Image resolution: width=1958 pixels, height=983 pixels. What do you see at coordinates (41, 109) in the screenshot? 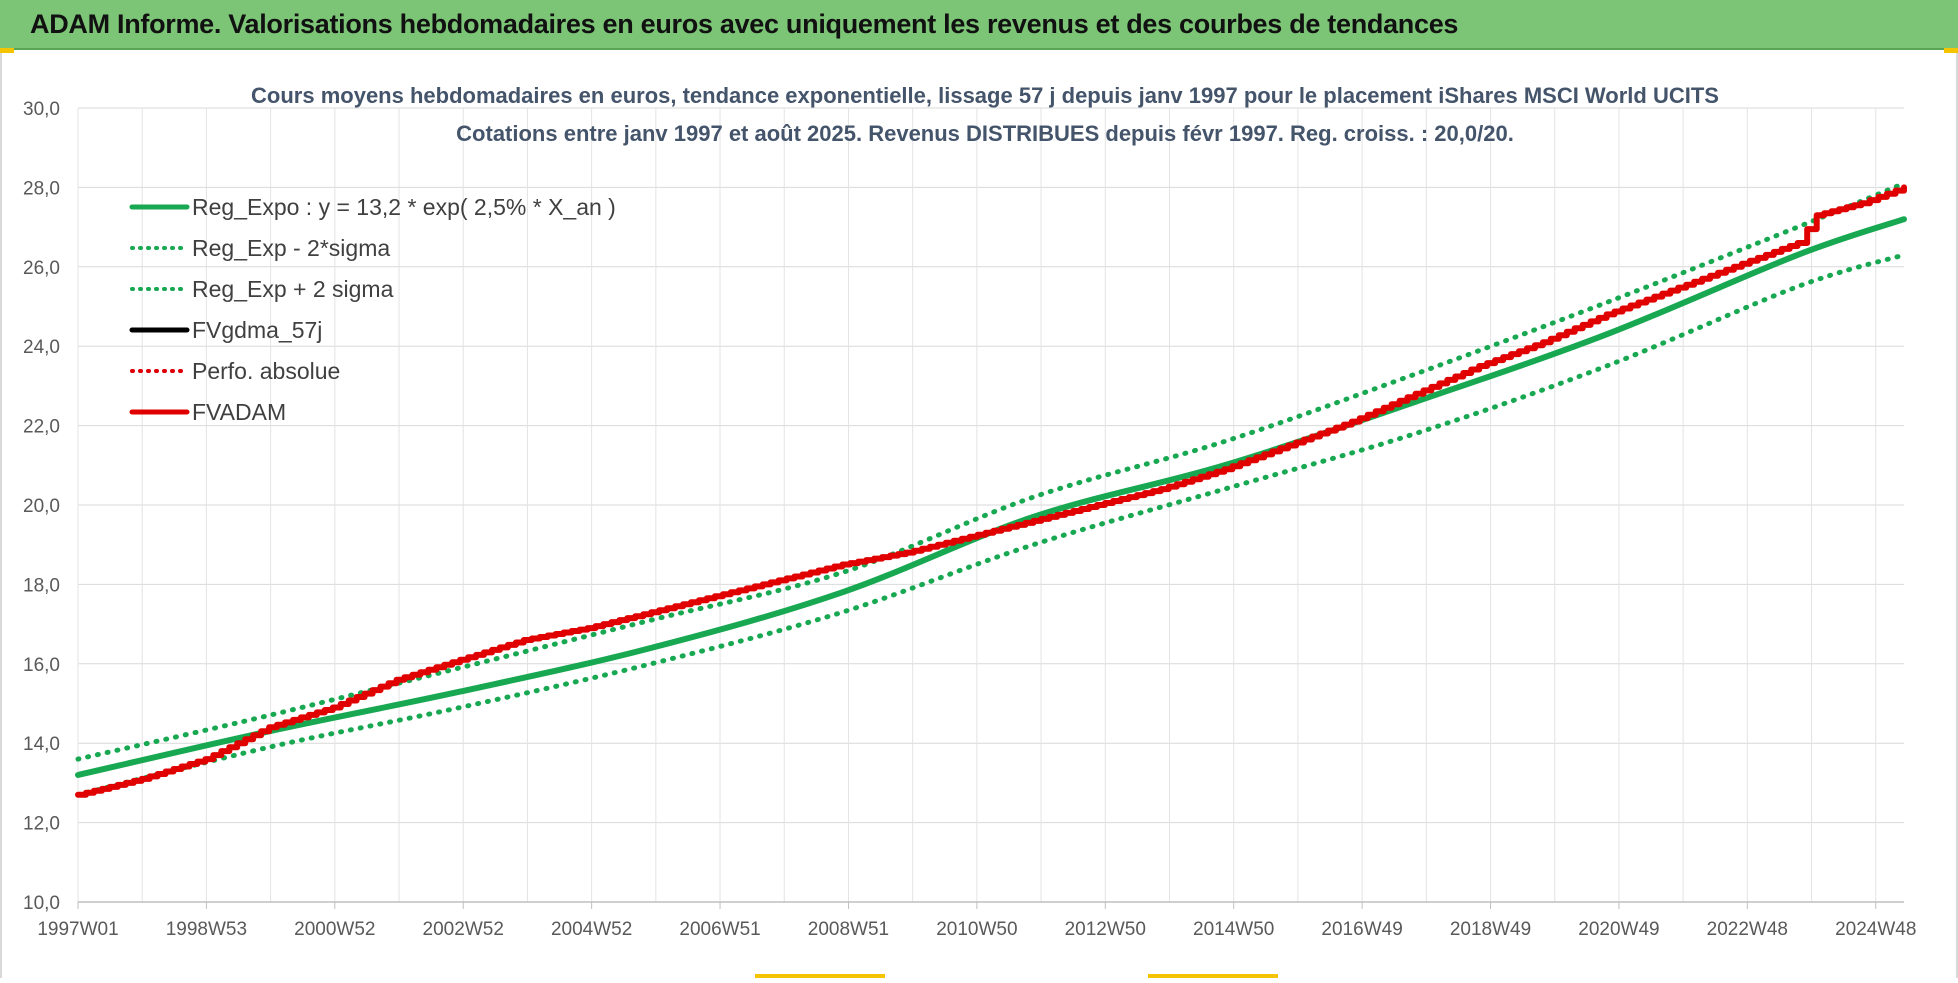
I see `y-tick-label: 30,0` at bounding box center [41, 109].